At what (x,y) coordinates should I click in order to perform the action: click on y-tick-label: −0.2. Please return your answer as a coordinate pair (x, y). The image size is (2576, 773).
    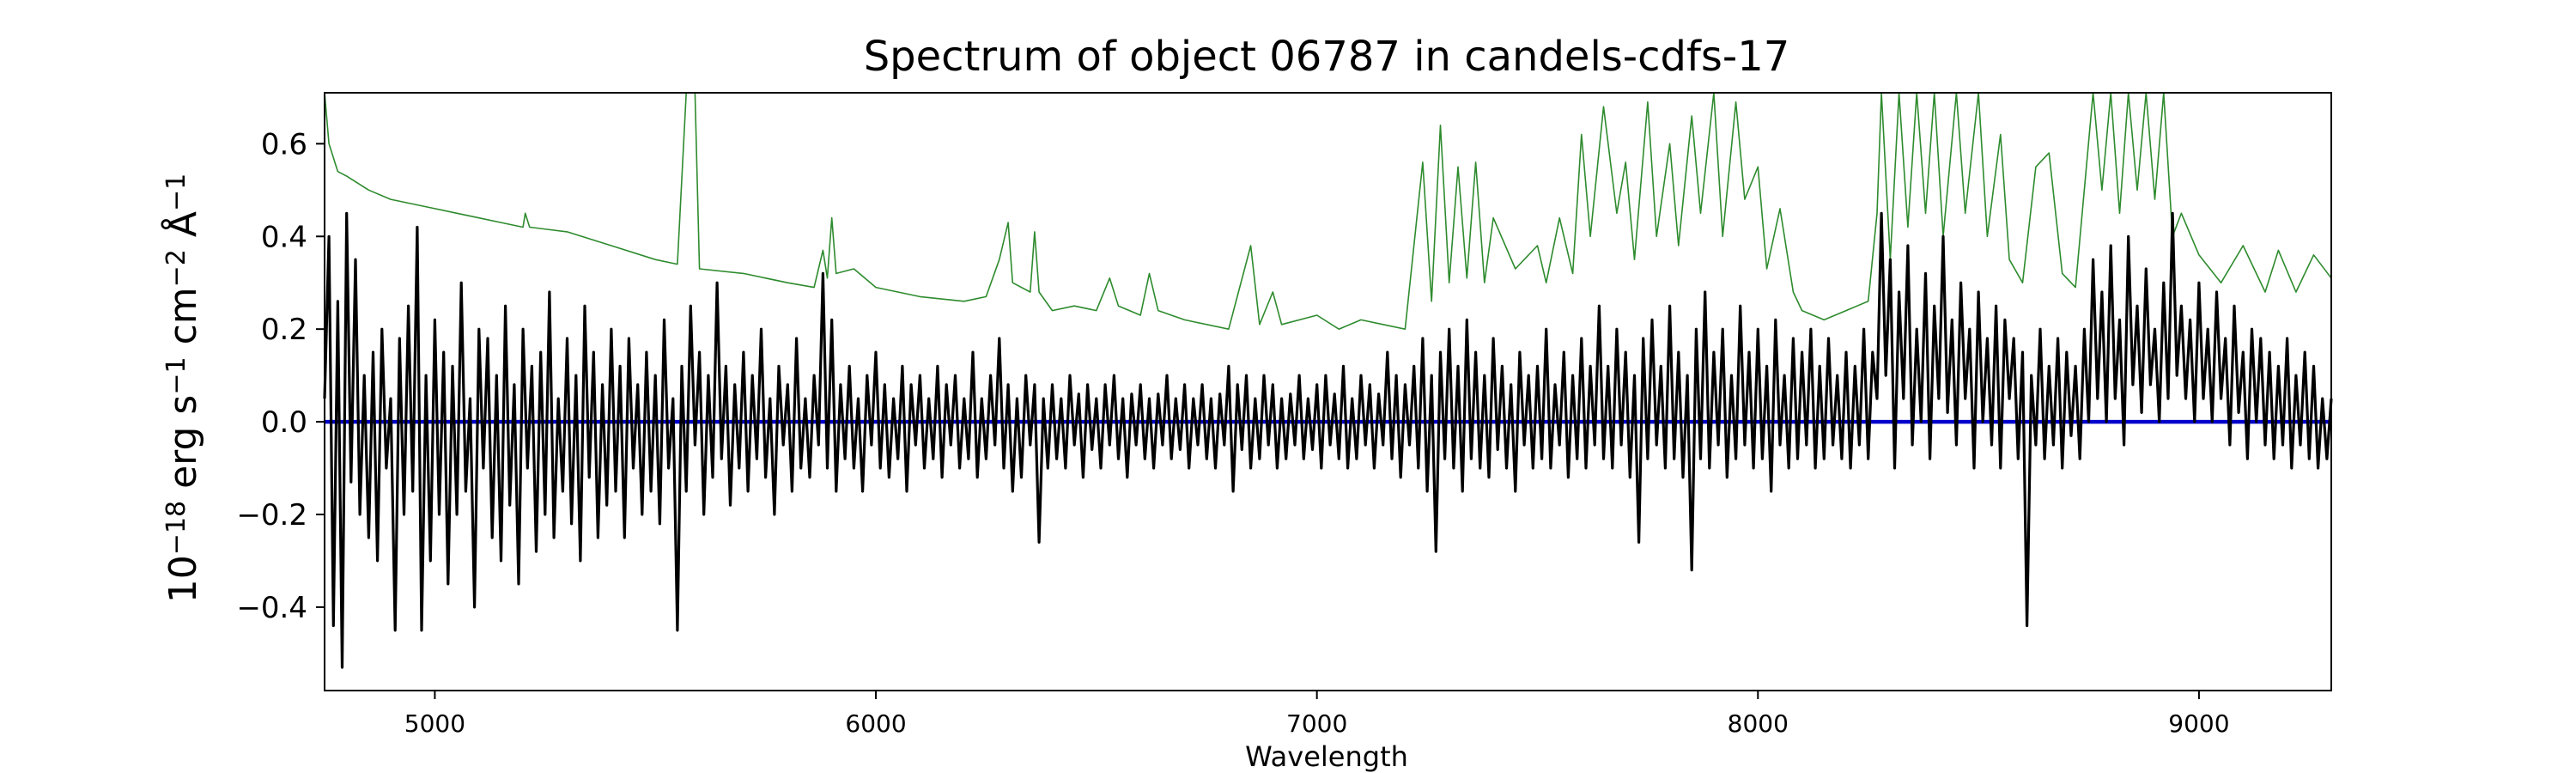
    Looking at the image, I should click on (271, 515).